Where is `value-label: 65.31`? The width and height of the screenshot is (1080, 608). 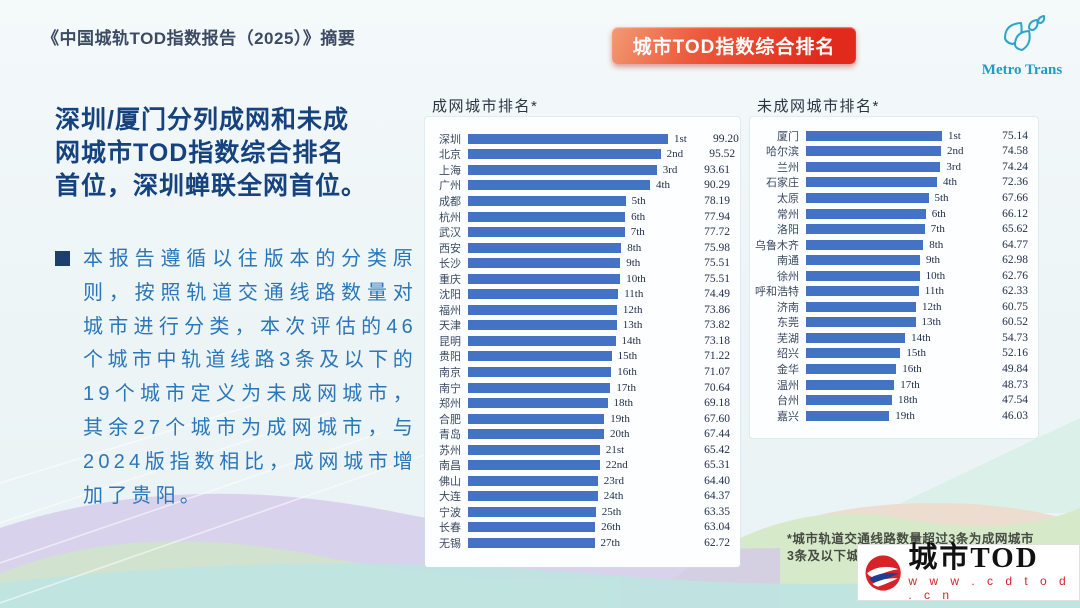
value-label: 65.31 is located at coordinates (717, 465).